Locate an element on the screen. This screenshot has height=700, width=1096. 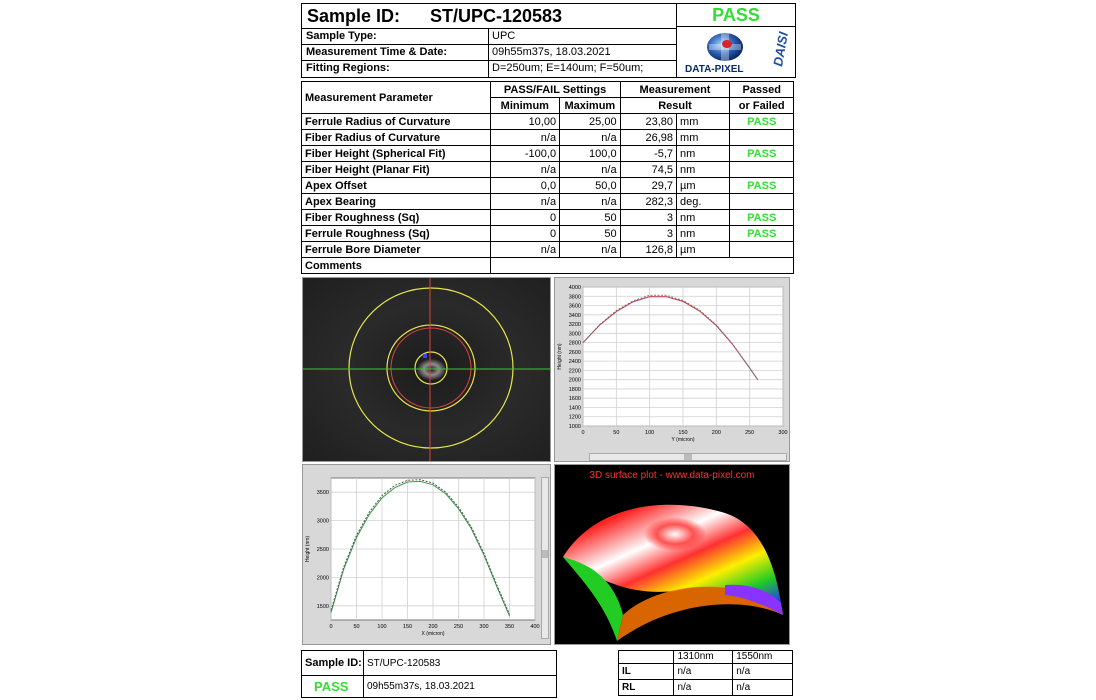
y-tick-label: 3200 is located at coordinates (575, 325).